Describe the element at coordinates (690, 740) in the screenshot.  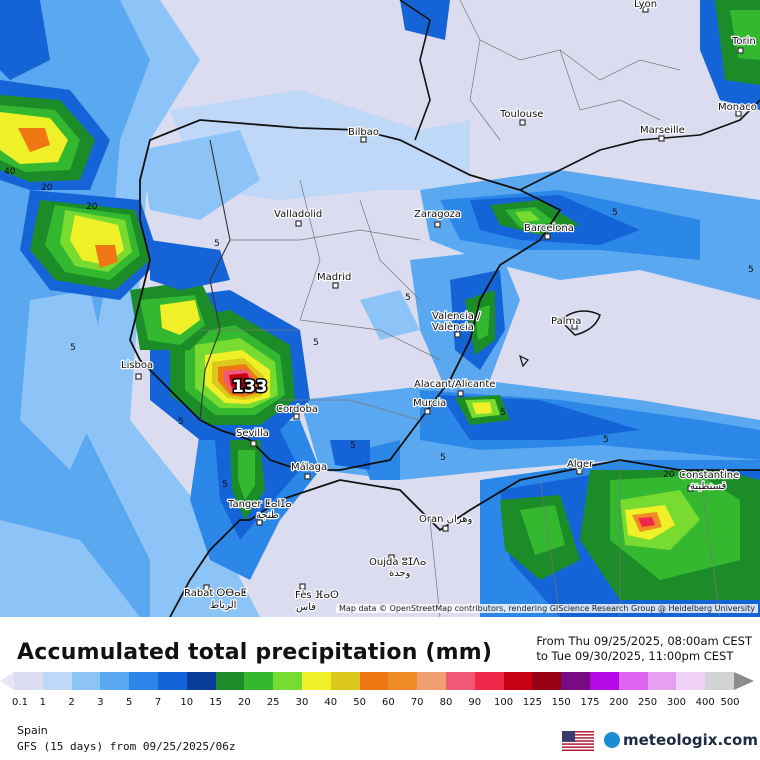
I see `brand-name: meteologix.com` at that location.